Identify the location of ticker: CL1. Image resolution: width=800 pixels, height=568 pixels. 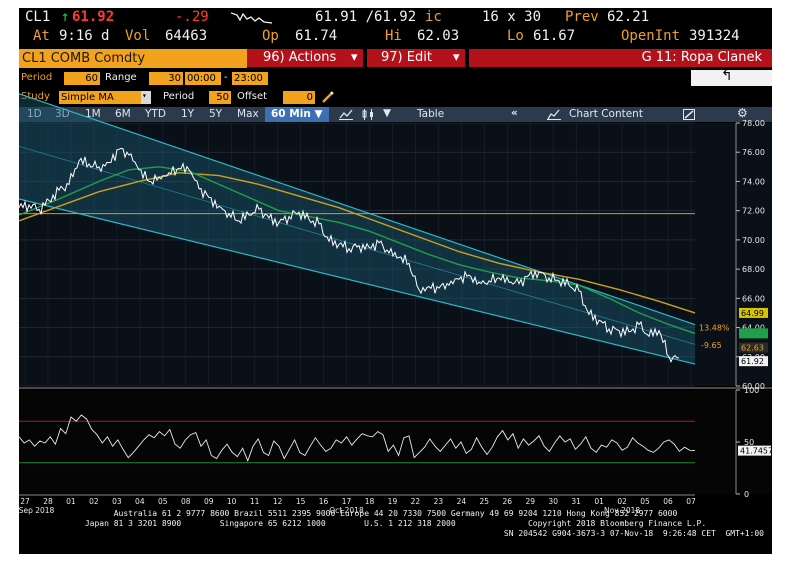
(38, 17).